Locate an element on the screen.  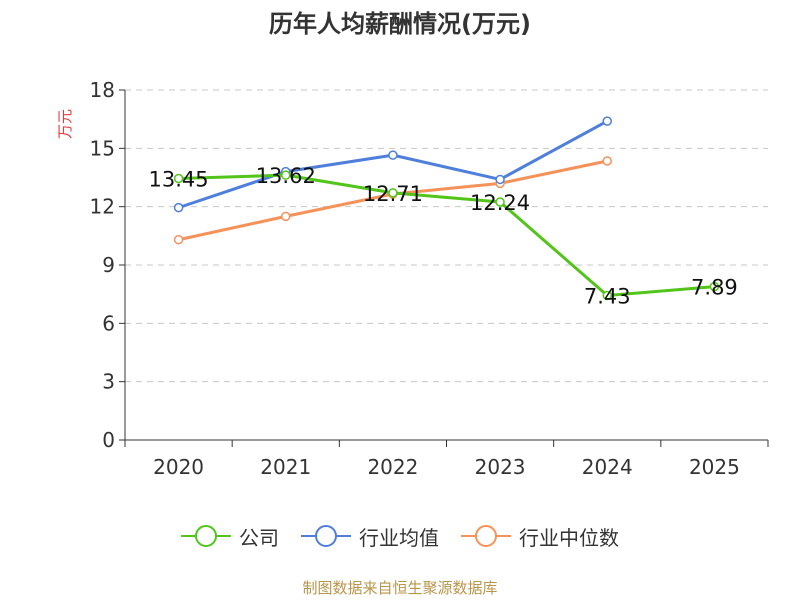
data-label: 12.71 is located at coordinates (393, 194).